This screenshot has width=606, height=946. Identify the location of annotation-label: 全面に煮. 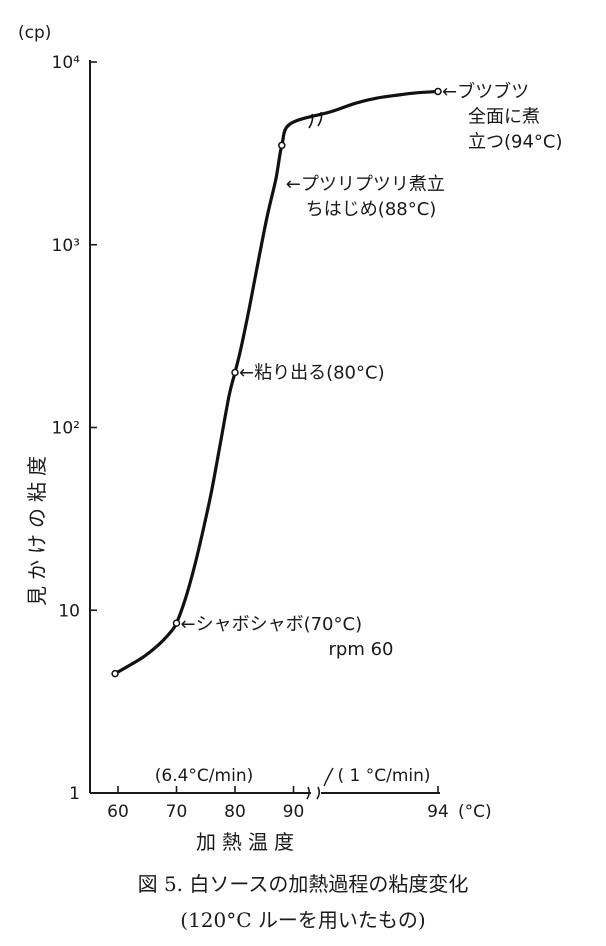
(504, 116).